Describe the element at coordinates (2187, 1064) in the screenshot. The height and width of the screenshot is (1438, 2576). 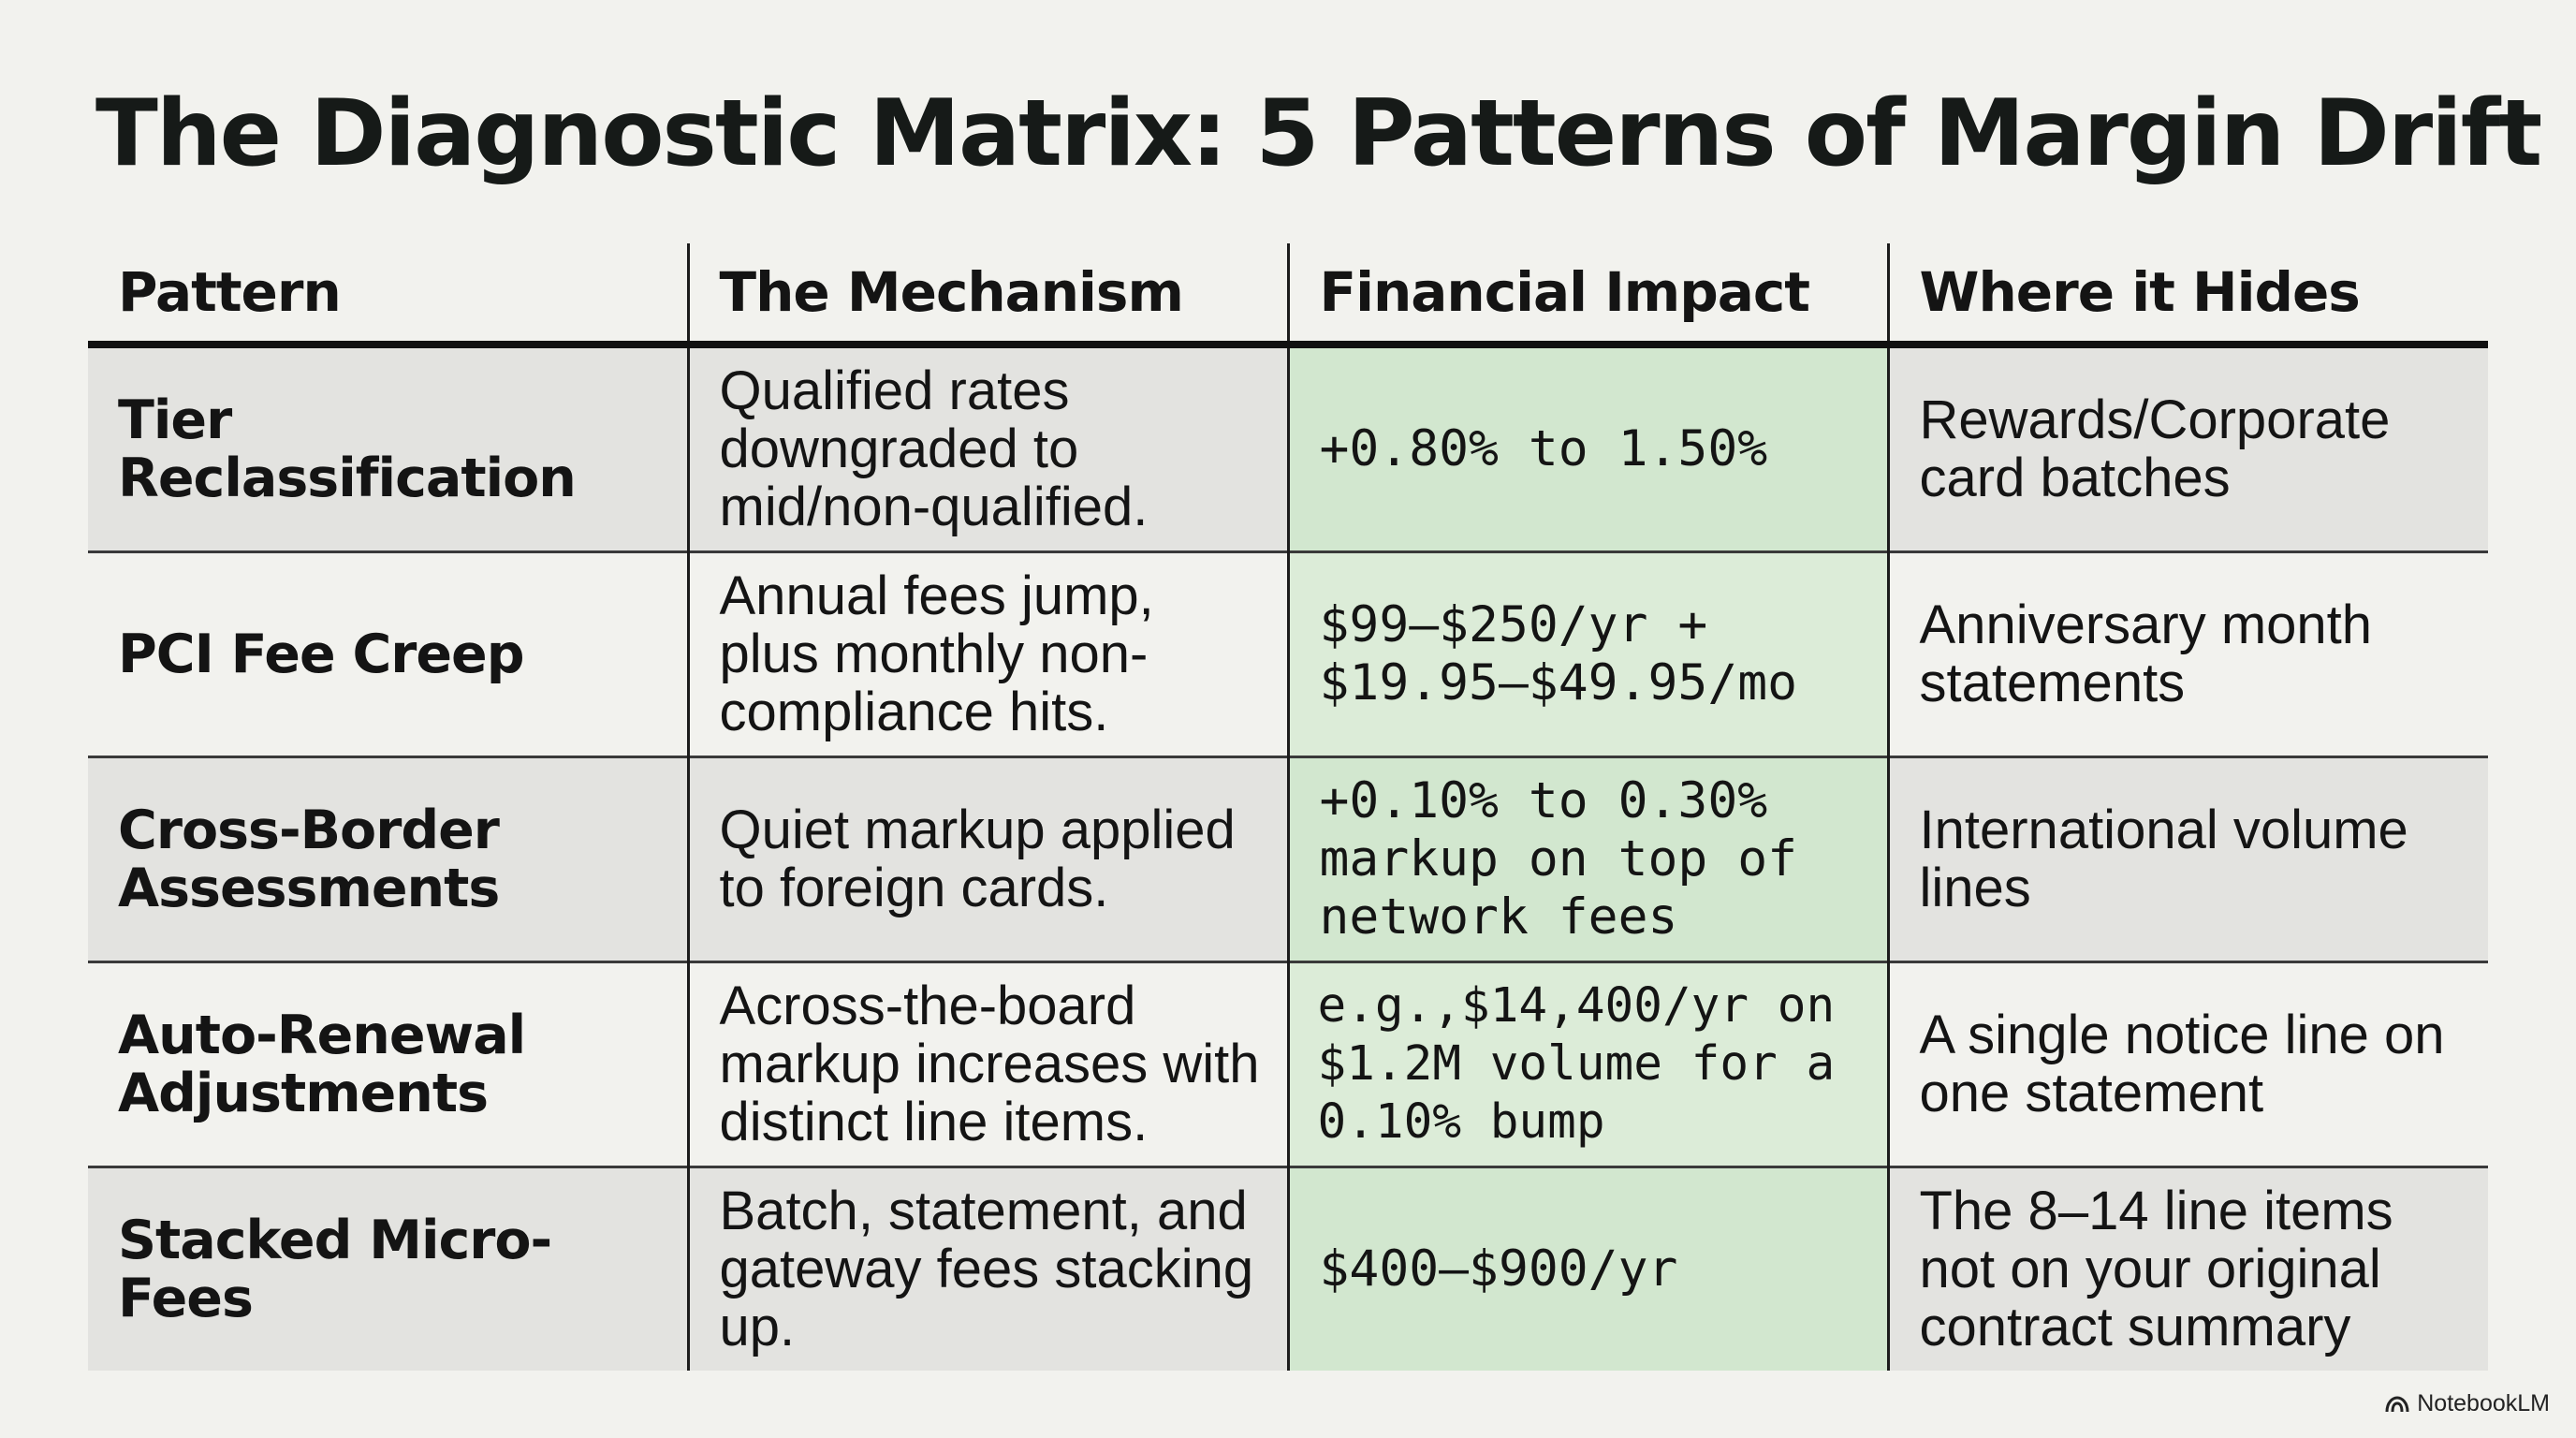
I see `hides-cell: A single notice line on one statement` at that location.